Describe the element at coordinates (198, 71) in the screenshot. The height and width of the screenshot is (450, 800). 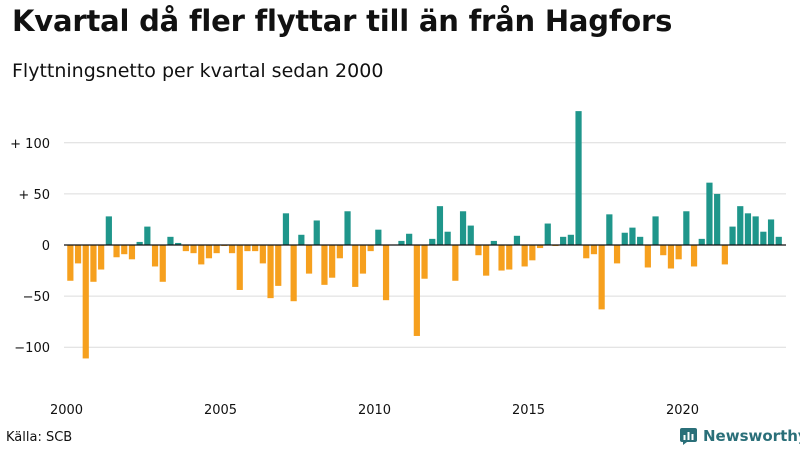
I see `chart-subtitle: Flyttningsnetto per kvartal sedan 2000` at that location.